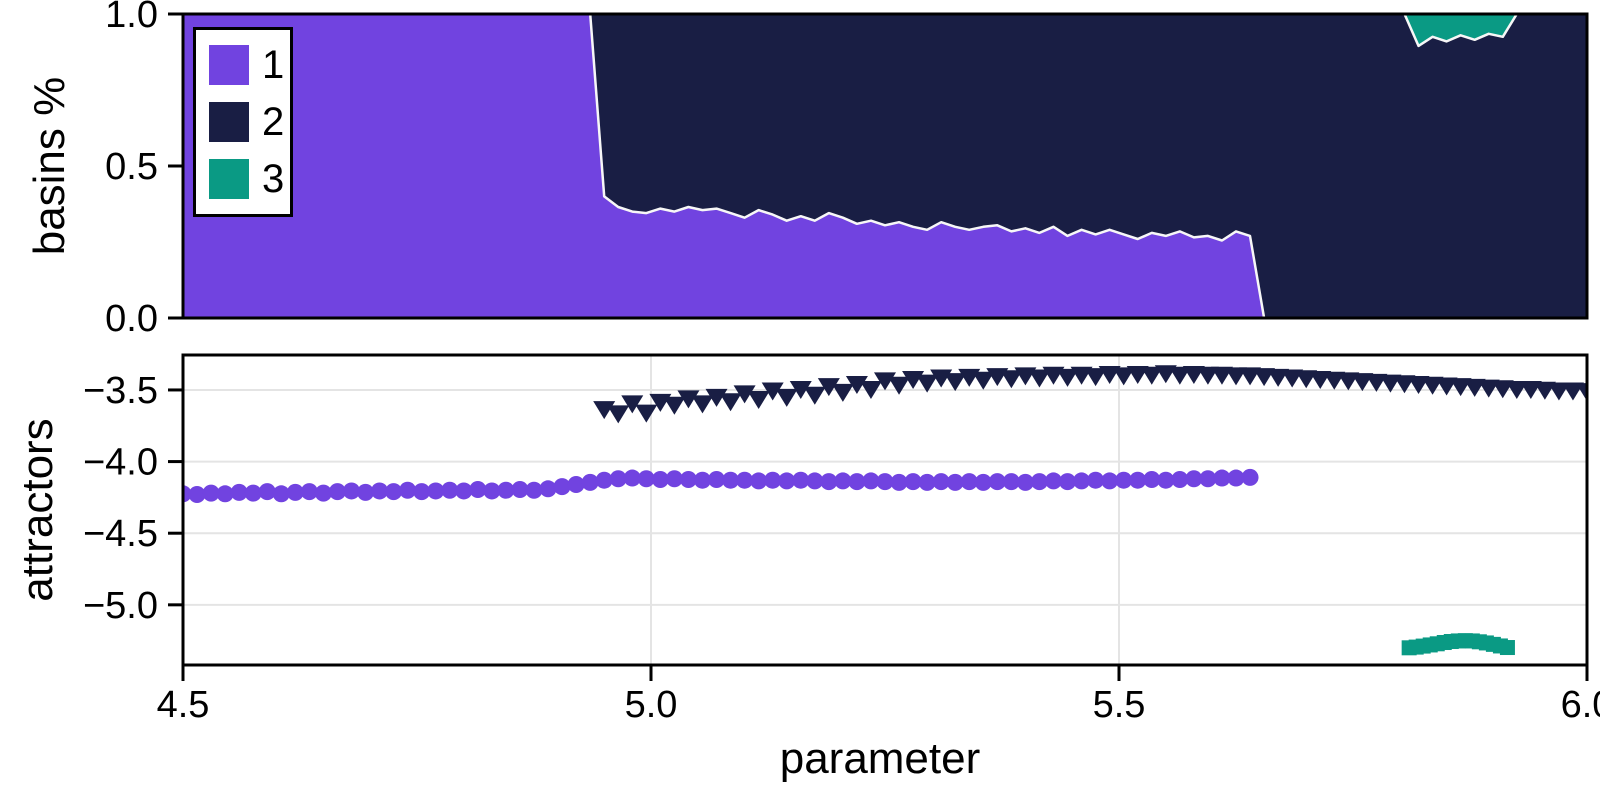  I want to click on legend-label-2: 2, so click(273, 122).